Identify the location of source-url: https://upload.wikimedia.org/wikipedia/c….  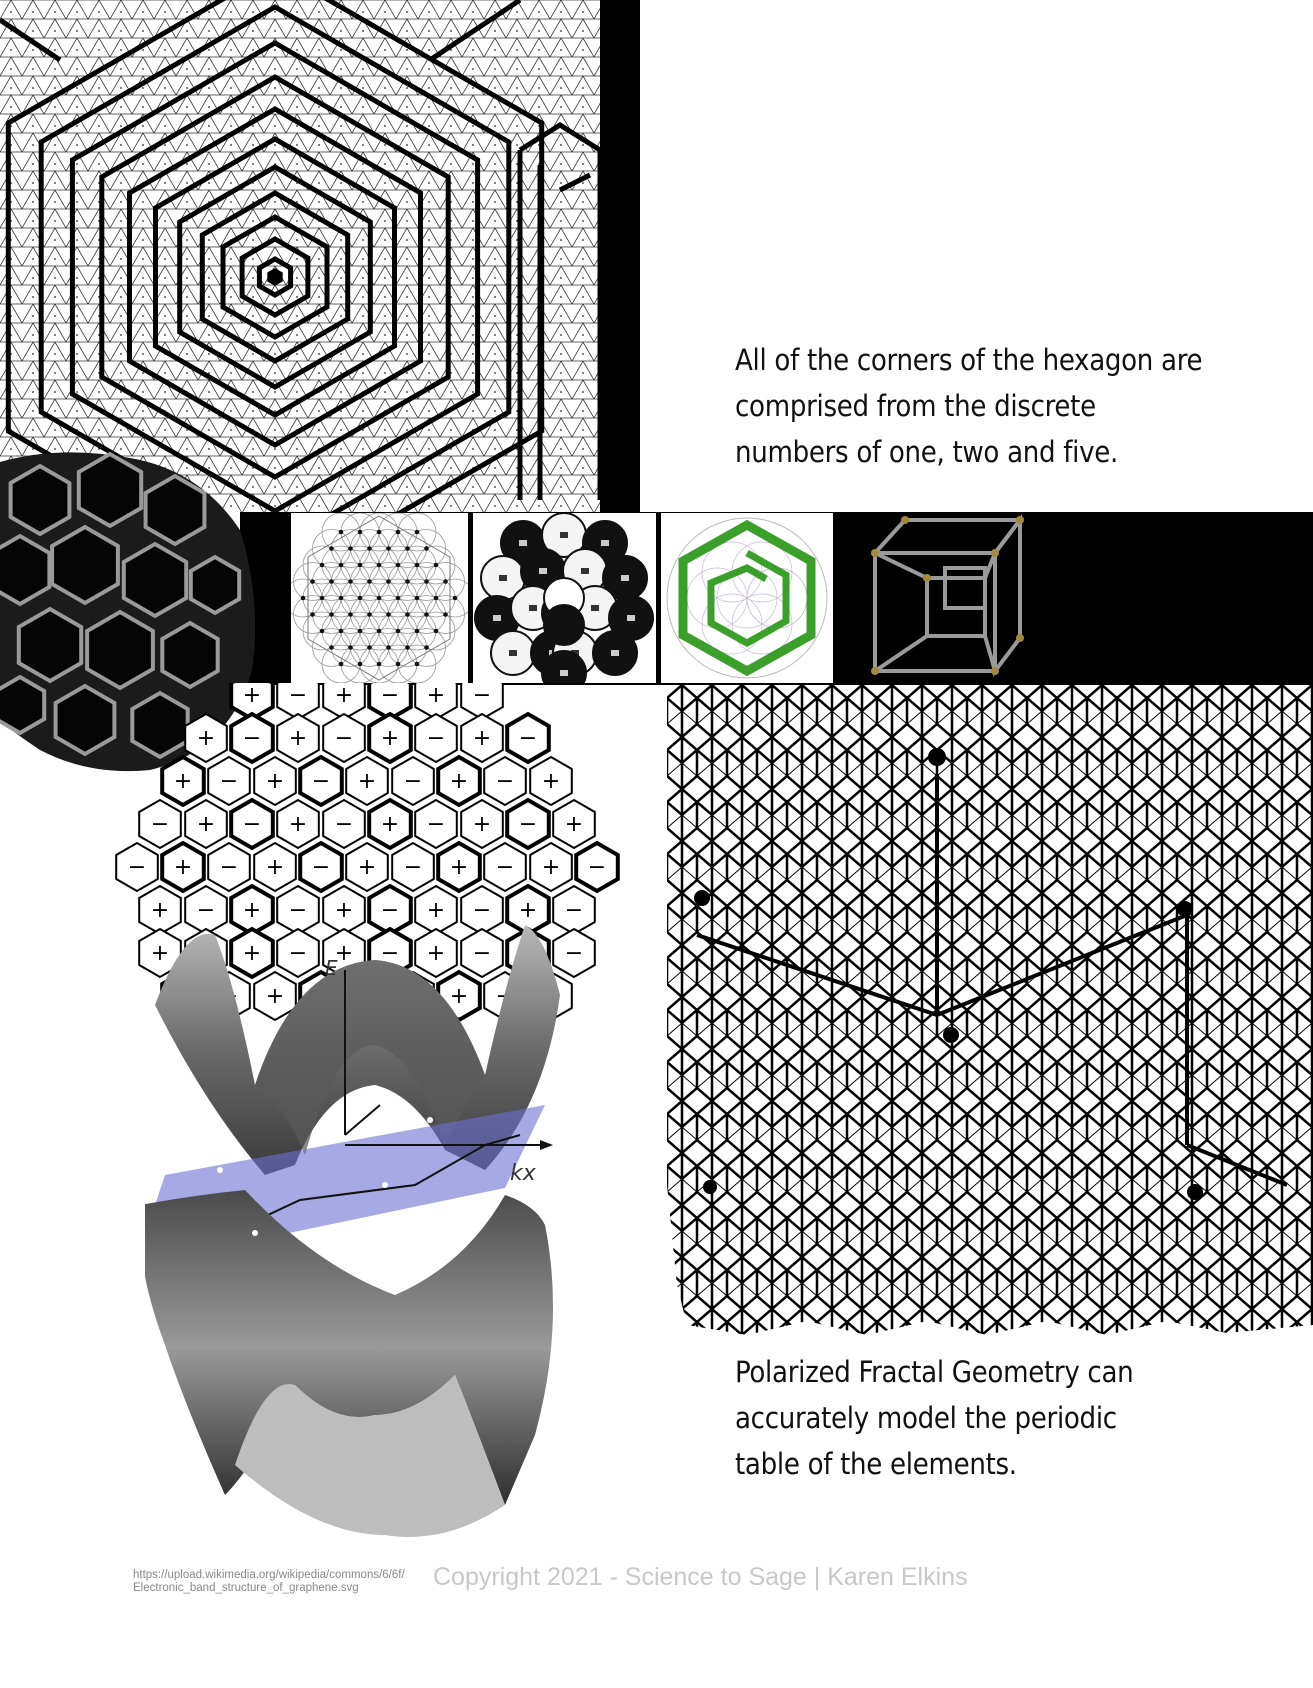
(269, 1582).